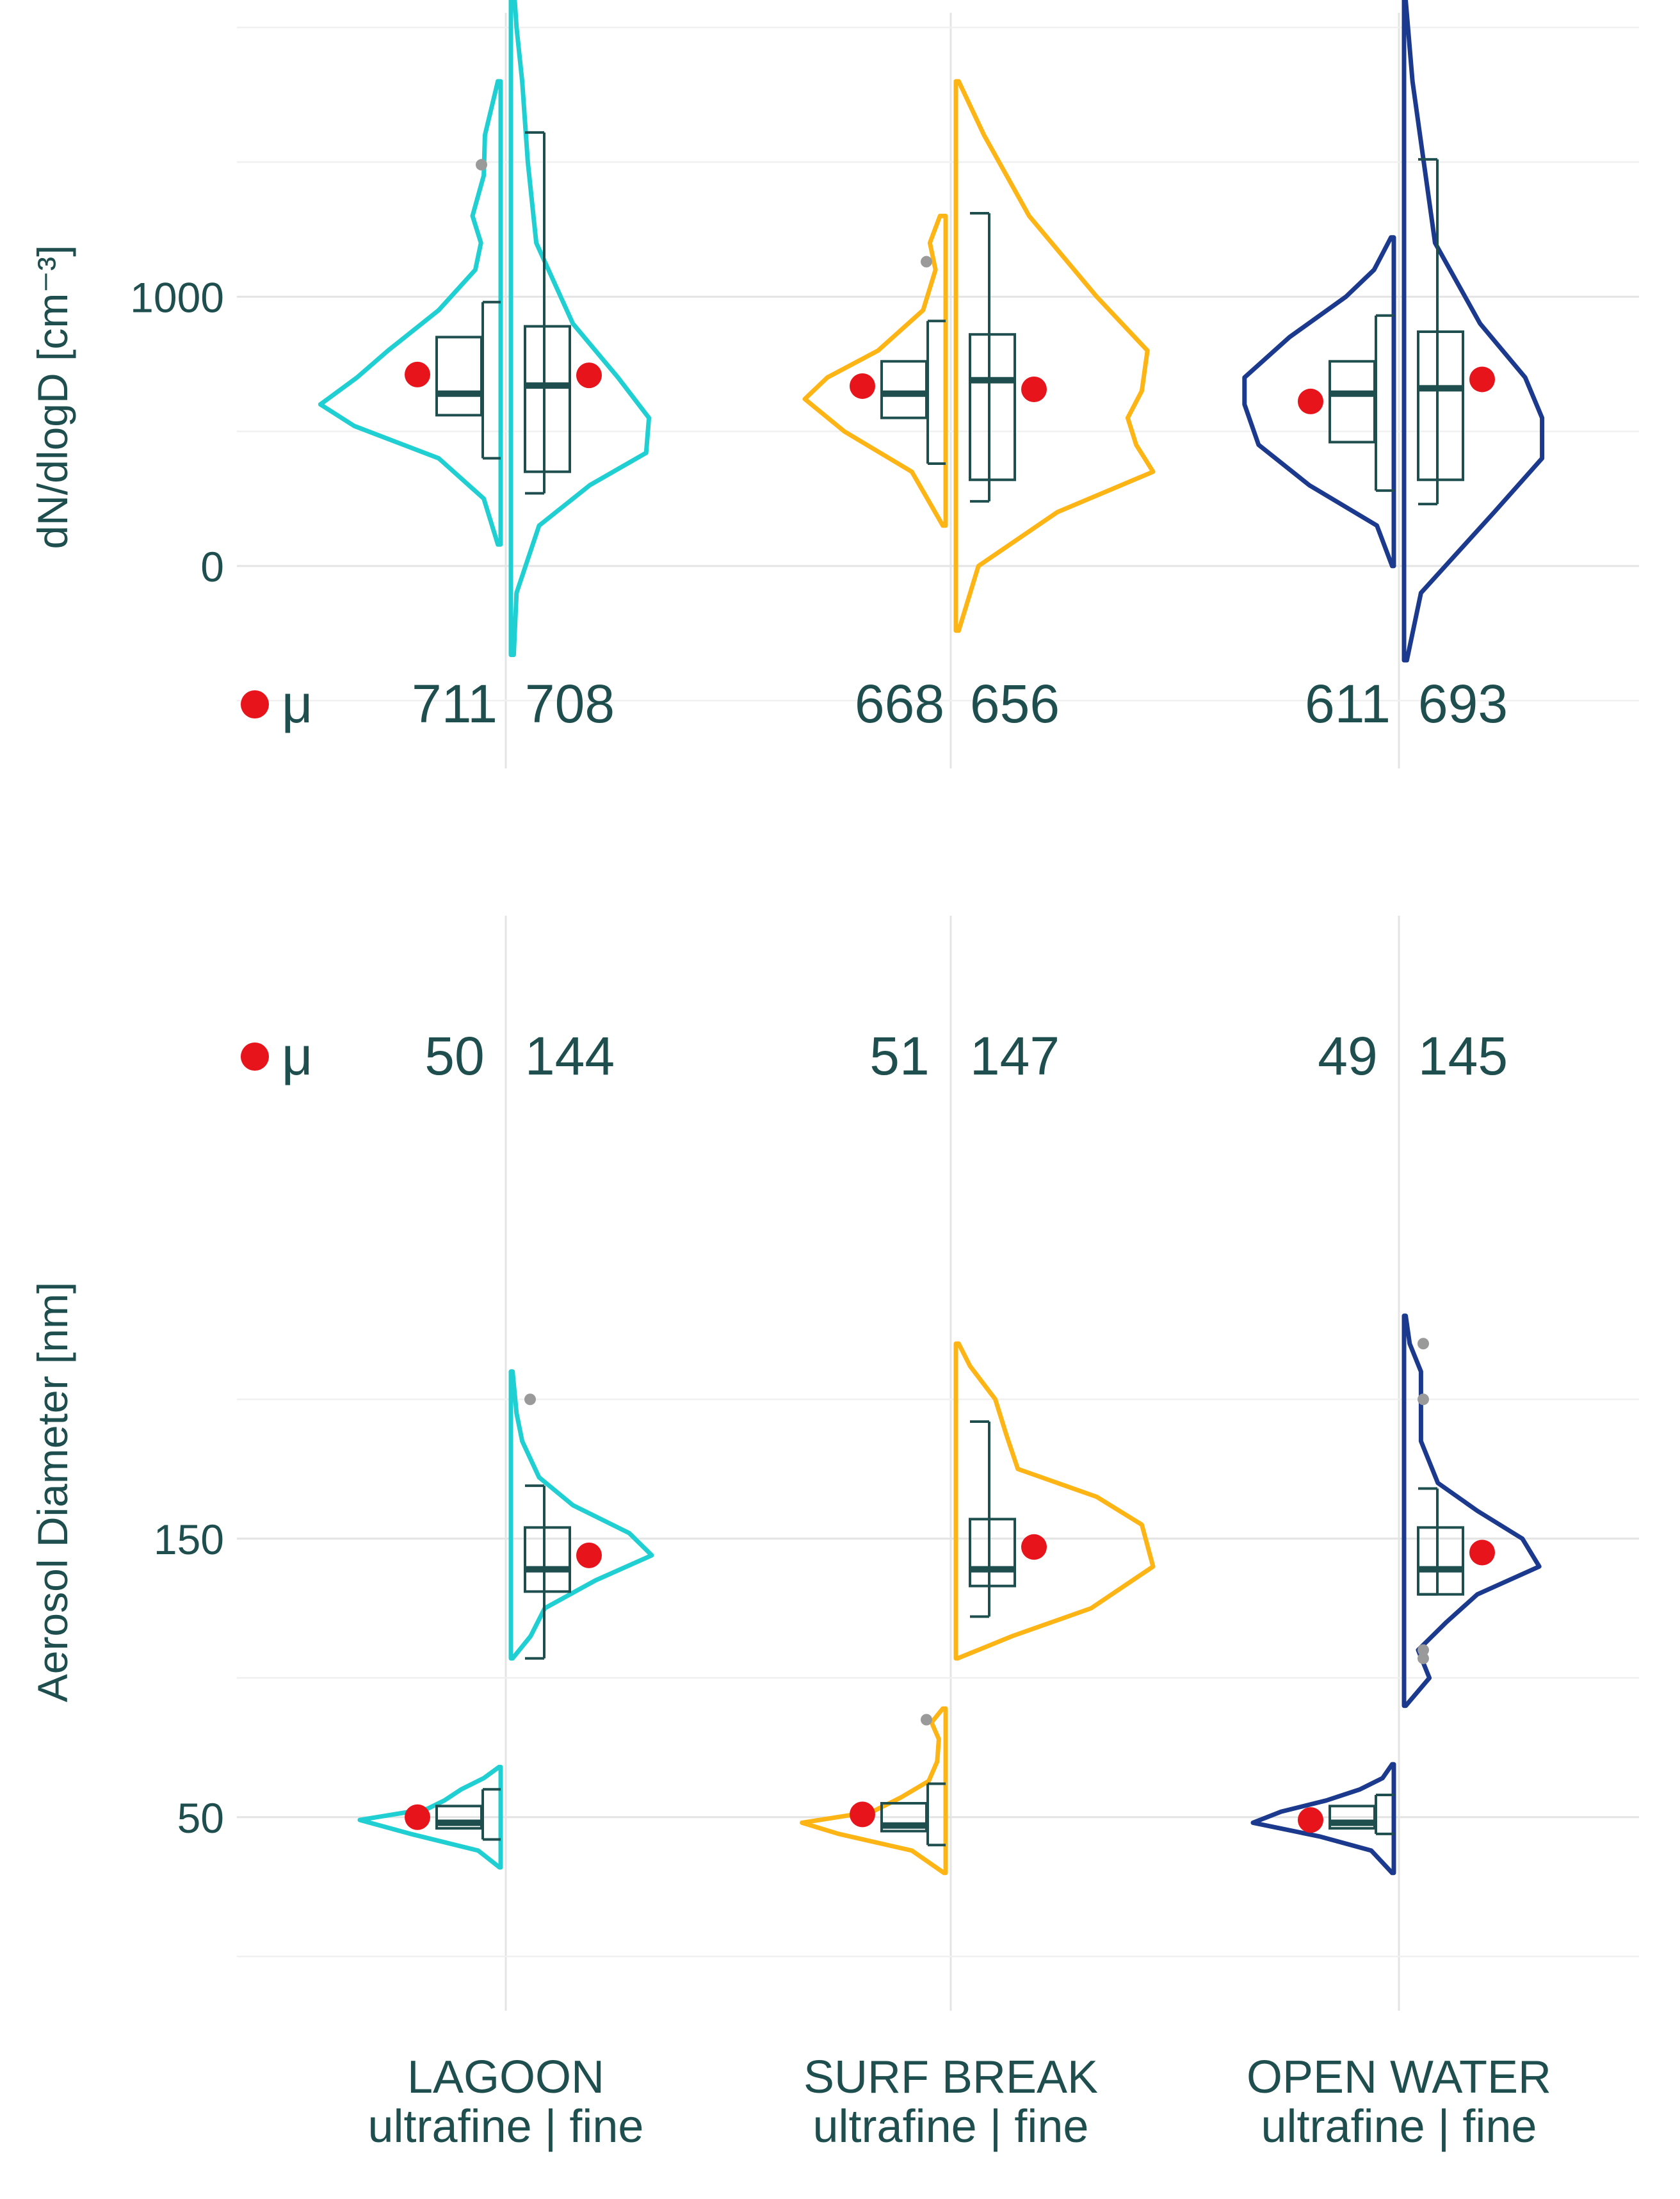  Describe the element at coordinates (1399, 2077) in the screenshot. I see `x-category-label-2: OPEN WATER` at that location.